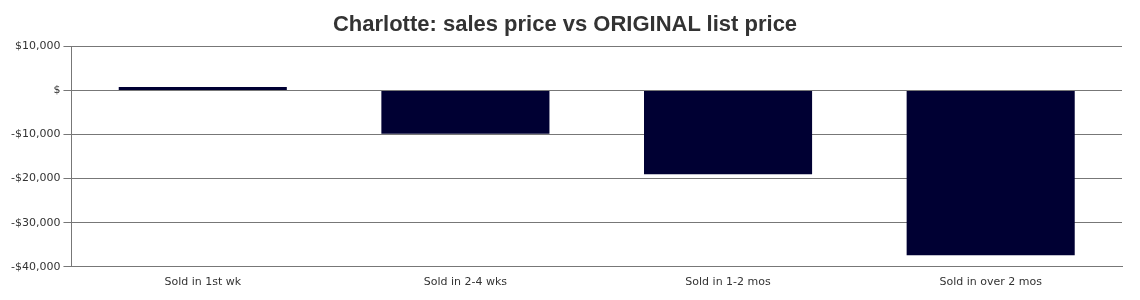 Image resolution: width=1140 pixels, height=300 pixels. Describe the element at coordinates (728, 282) in the screenshot. I see `x-tick-label: Sold in 1-2 mos` at that location.